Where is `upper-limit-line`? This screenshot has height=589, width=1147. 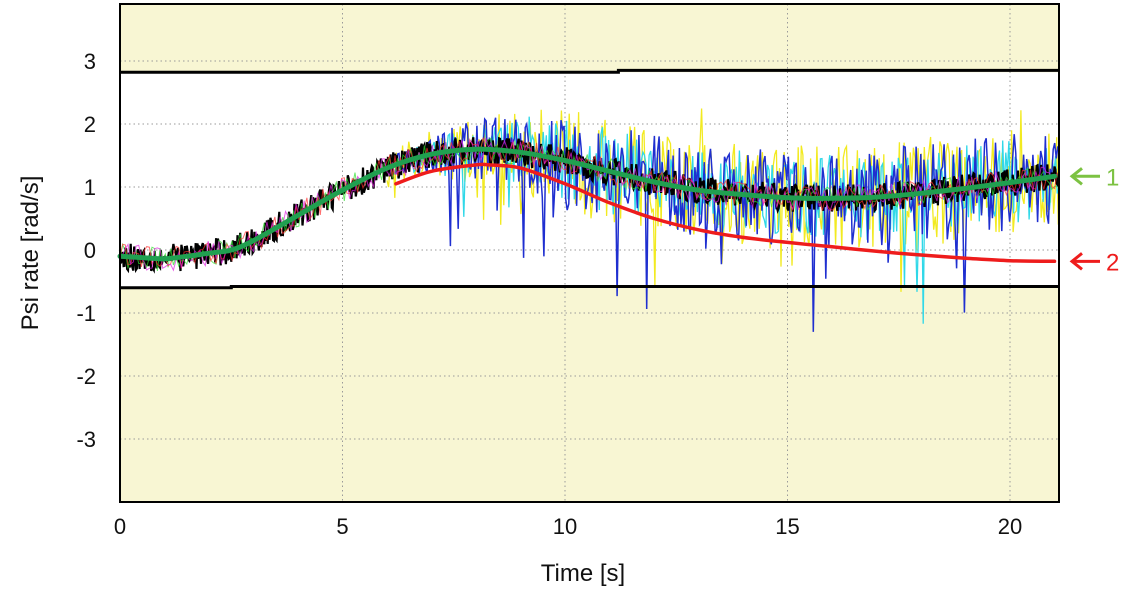 upper-limit-line is located at coordinates (589, 71).